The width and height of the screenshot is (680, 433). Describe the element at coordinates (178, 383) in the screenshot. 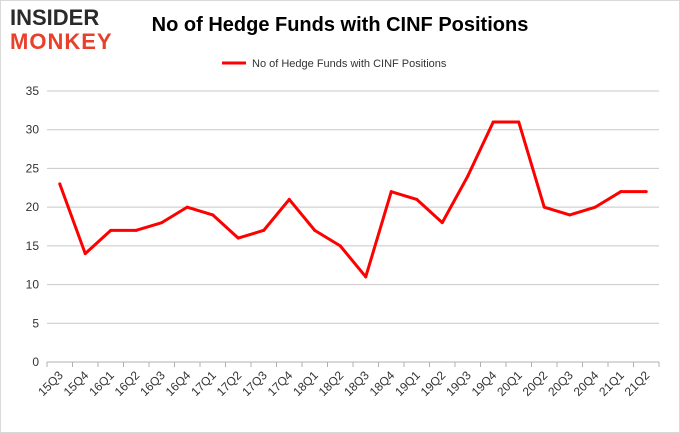

I see `x-tick-label: 16Q4` at that location.